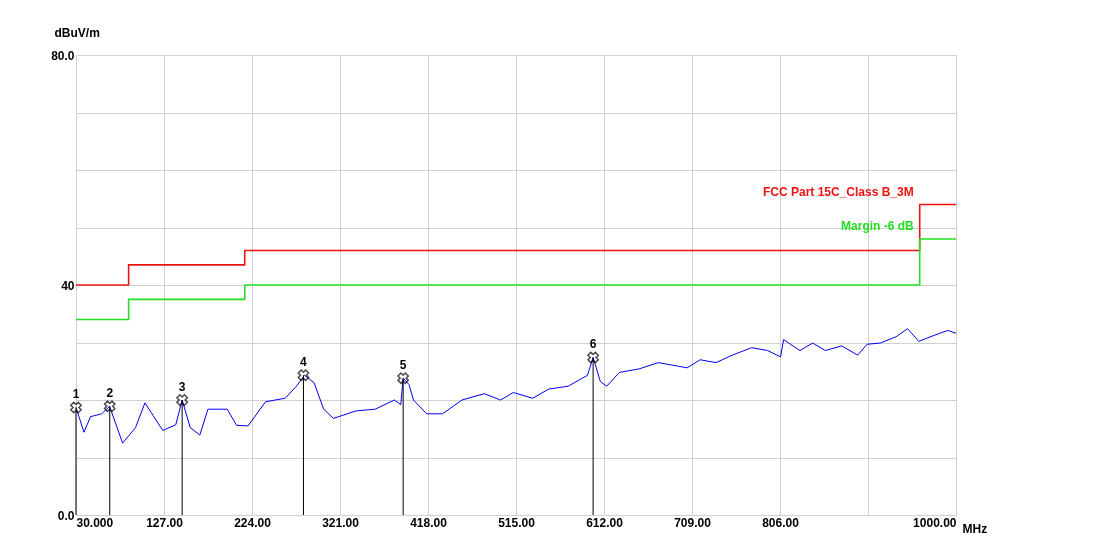  Describe the element at coordinates (693, 522) in the screenshot. I see `x-tick-label: 709.00` at that location.